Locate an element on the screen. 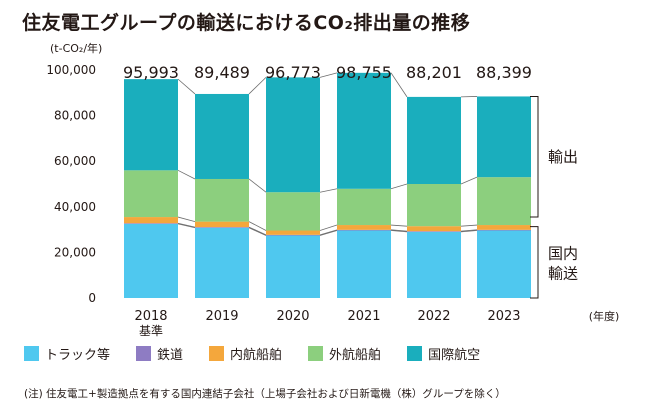  x-tick-label: 2021 is located at coordinates (363, 316).